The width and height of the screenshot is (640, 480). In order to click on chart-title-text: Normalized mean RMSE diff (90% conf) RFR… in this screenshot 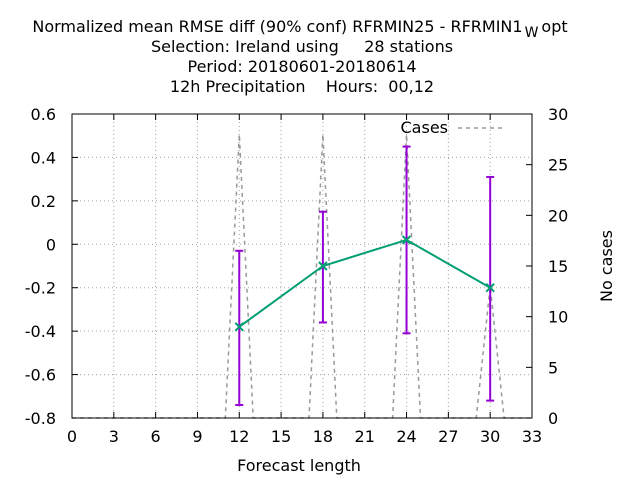, I will do `click(277, 26)`.